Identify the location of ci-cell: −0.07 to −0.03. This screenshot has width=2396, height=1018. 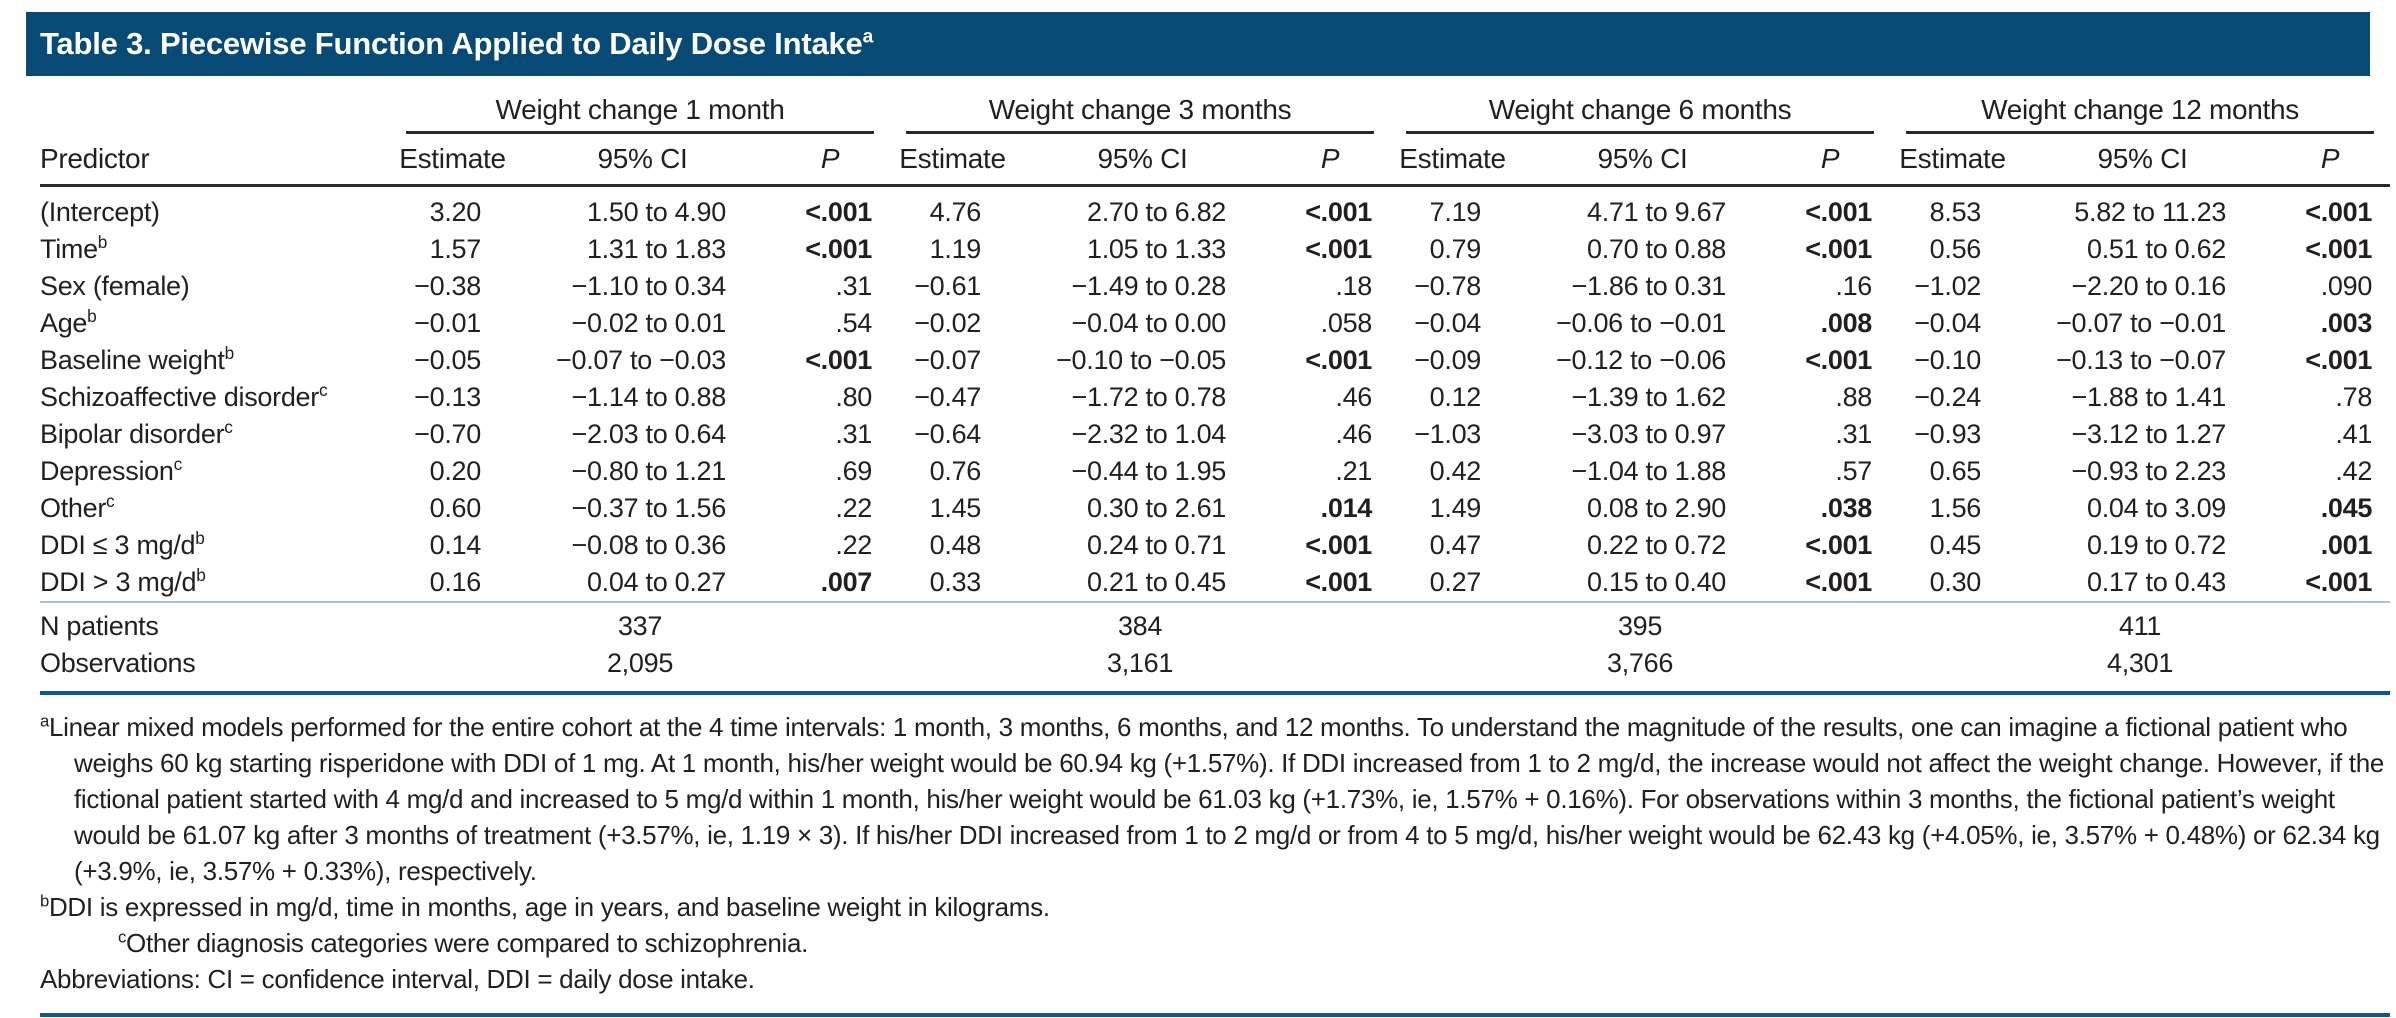
(641, 360).